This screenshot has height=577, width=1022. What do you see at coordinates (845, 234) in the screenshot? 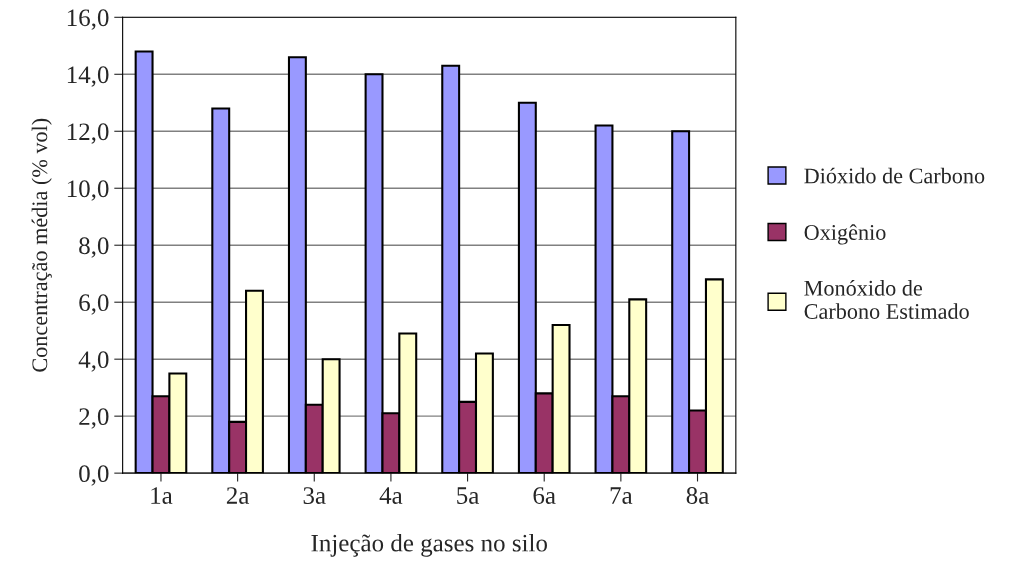
I see `legend-label: Oxigênio` at bounding box center [845, 234].